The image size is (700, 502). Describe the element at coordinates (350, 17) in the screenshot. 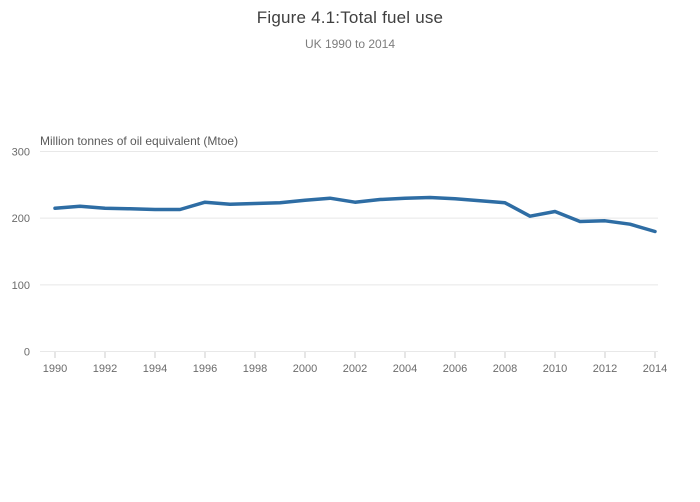

I see `chart-title: Figure 4.1:Total fuel use` at that location.